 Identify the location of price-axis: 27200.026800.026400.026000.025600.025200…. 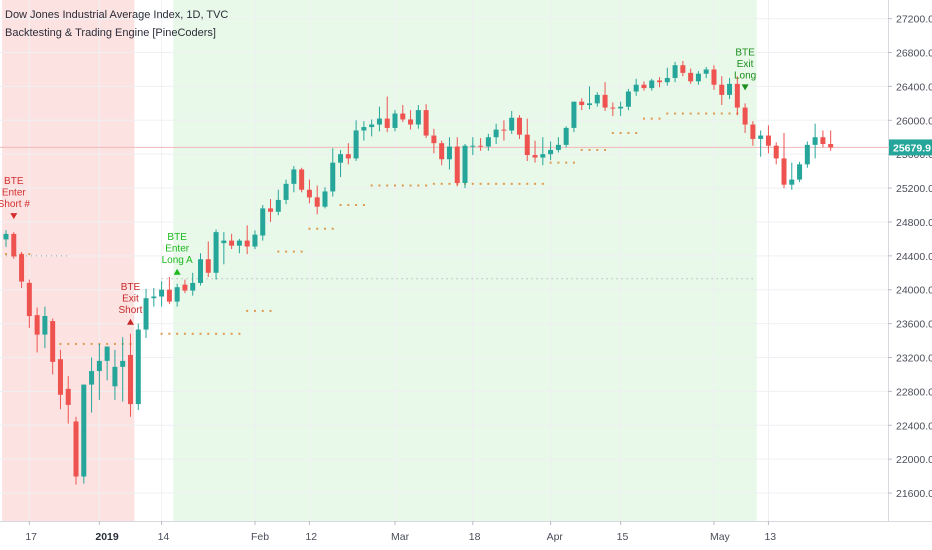
(910, 275).